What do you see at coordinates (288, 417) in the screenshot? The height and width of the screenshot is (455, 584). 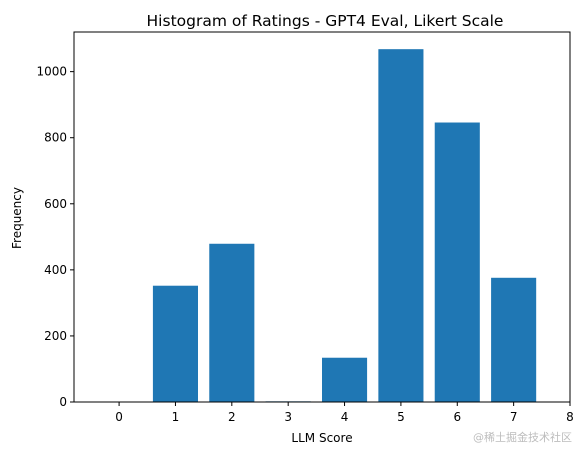 I see `x-tick-label: 3` at bounding box center [288, 417].